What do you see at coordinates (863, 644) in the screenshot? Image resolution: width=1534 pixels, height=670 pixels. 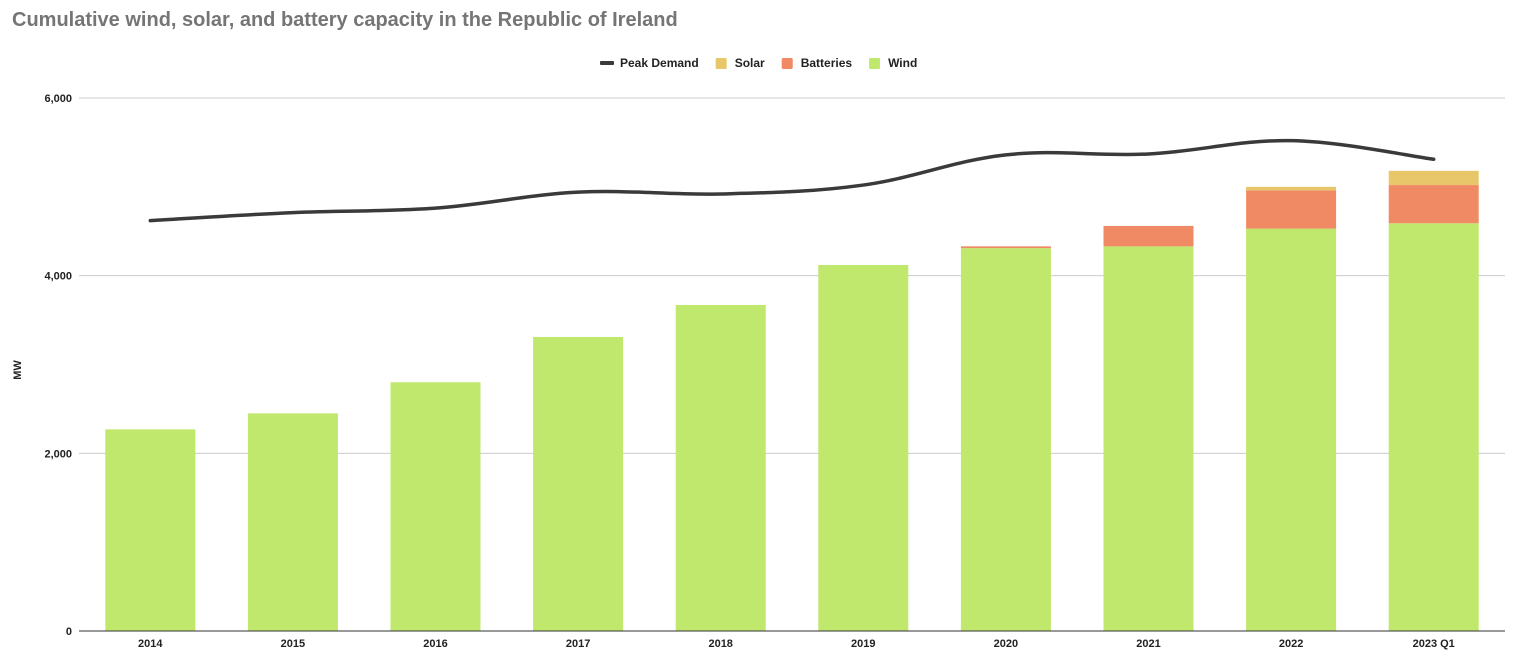 I see `x-tick-label: 2019` at bounding box center [863, 644].